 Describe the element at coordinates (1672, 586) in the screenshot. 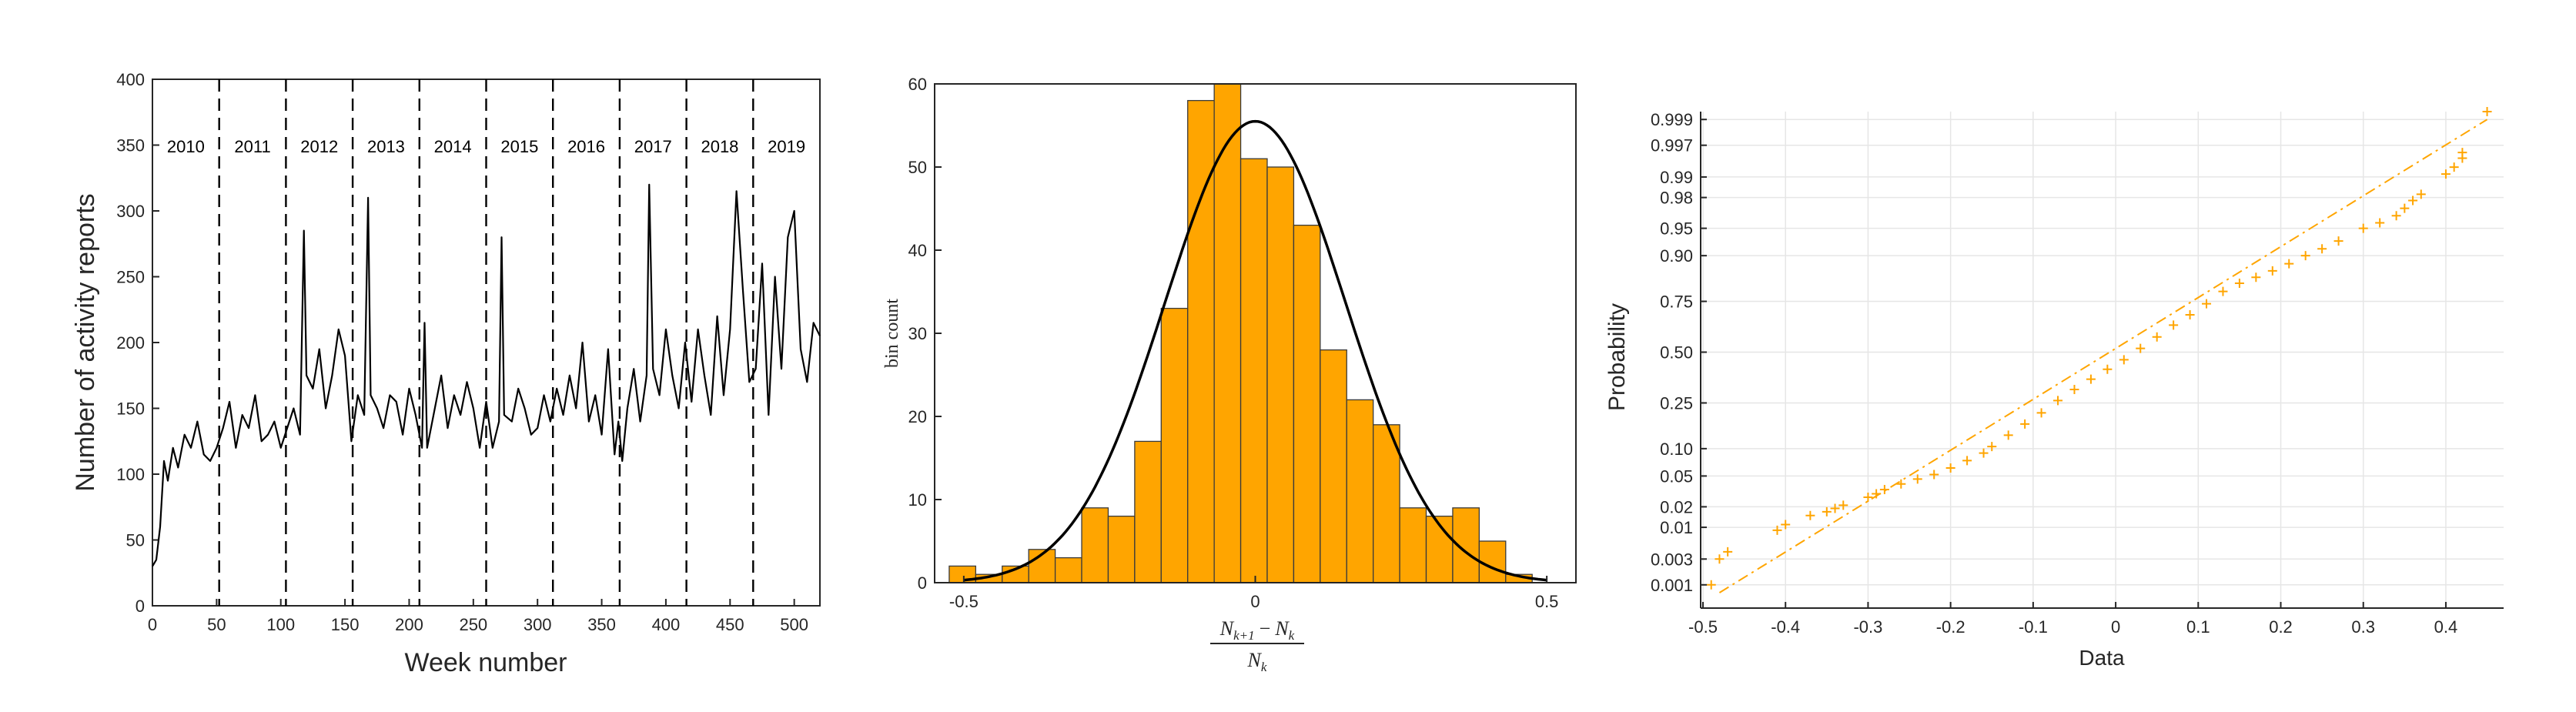

I see `chart3-y-tick-label: 0.001` at that location.